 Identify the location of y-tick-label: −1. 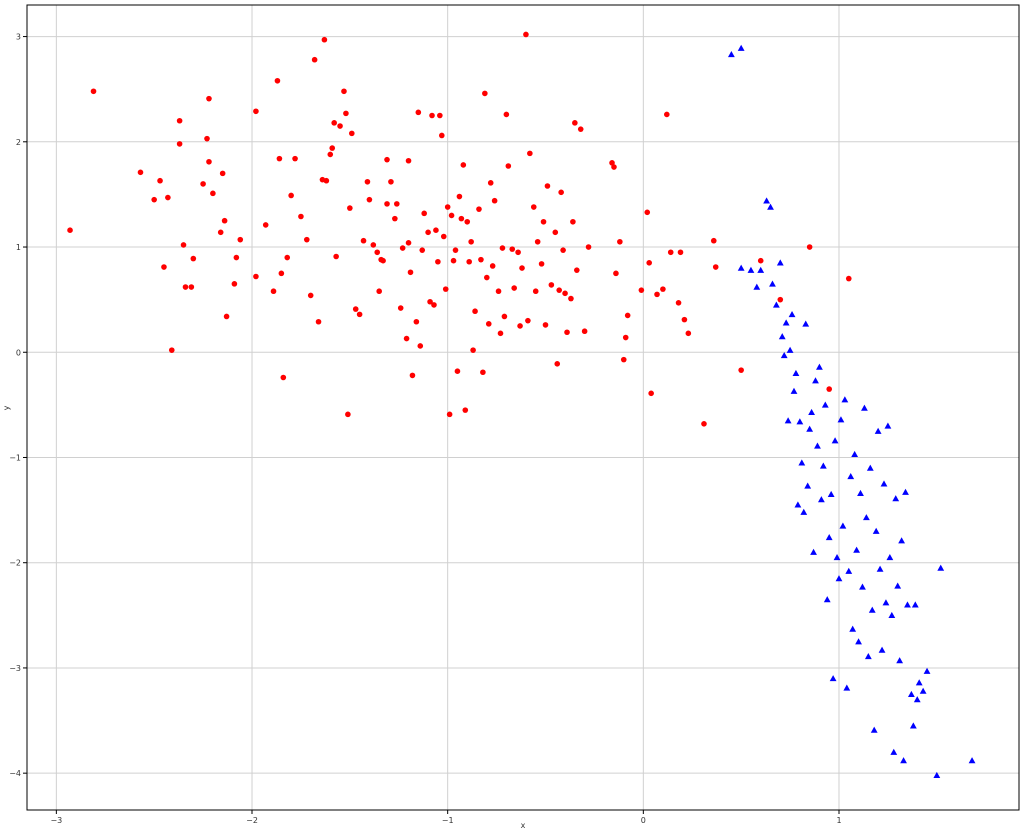
(15, 457).